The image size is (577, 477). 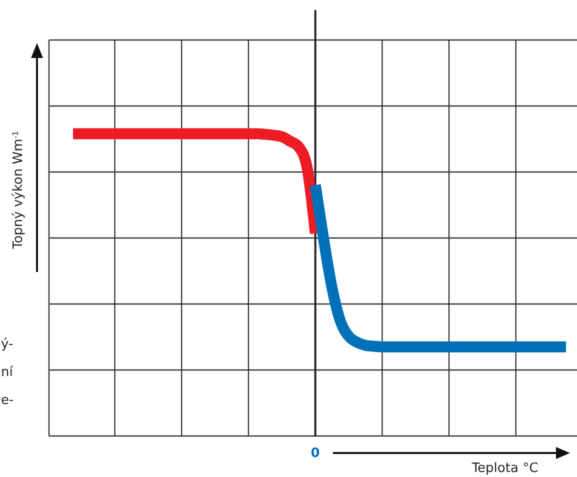 I want to click on text: ní, so click(x=7, y=372).